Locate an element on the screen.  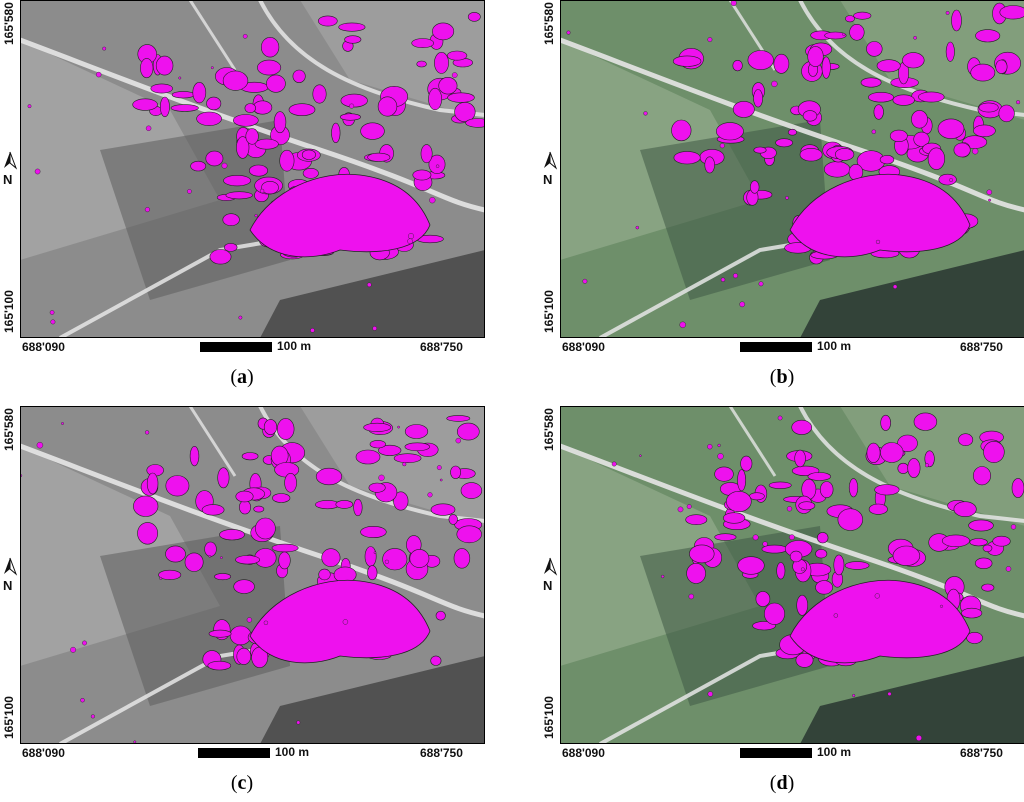
panel-label: (c) is located at coordinates (242, 783).